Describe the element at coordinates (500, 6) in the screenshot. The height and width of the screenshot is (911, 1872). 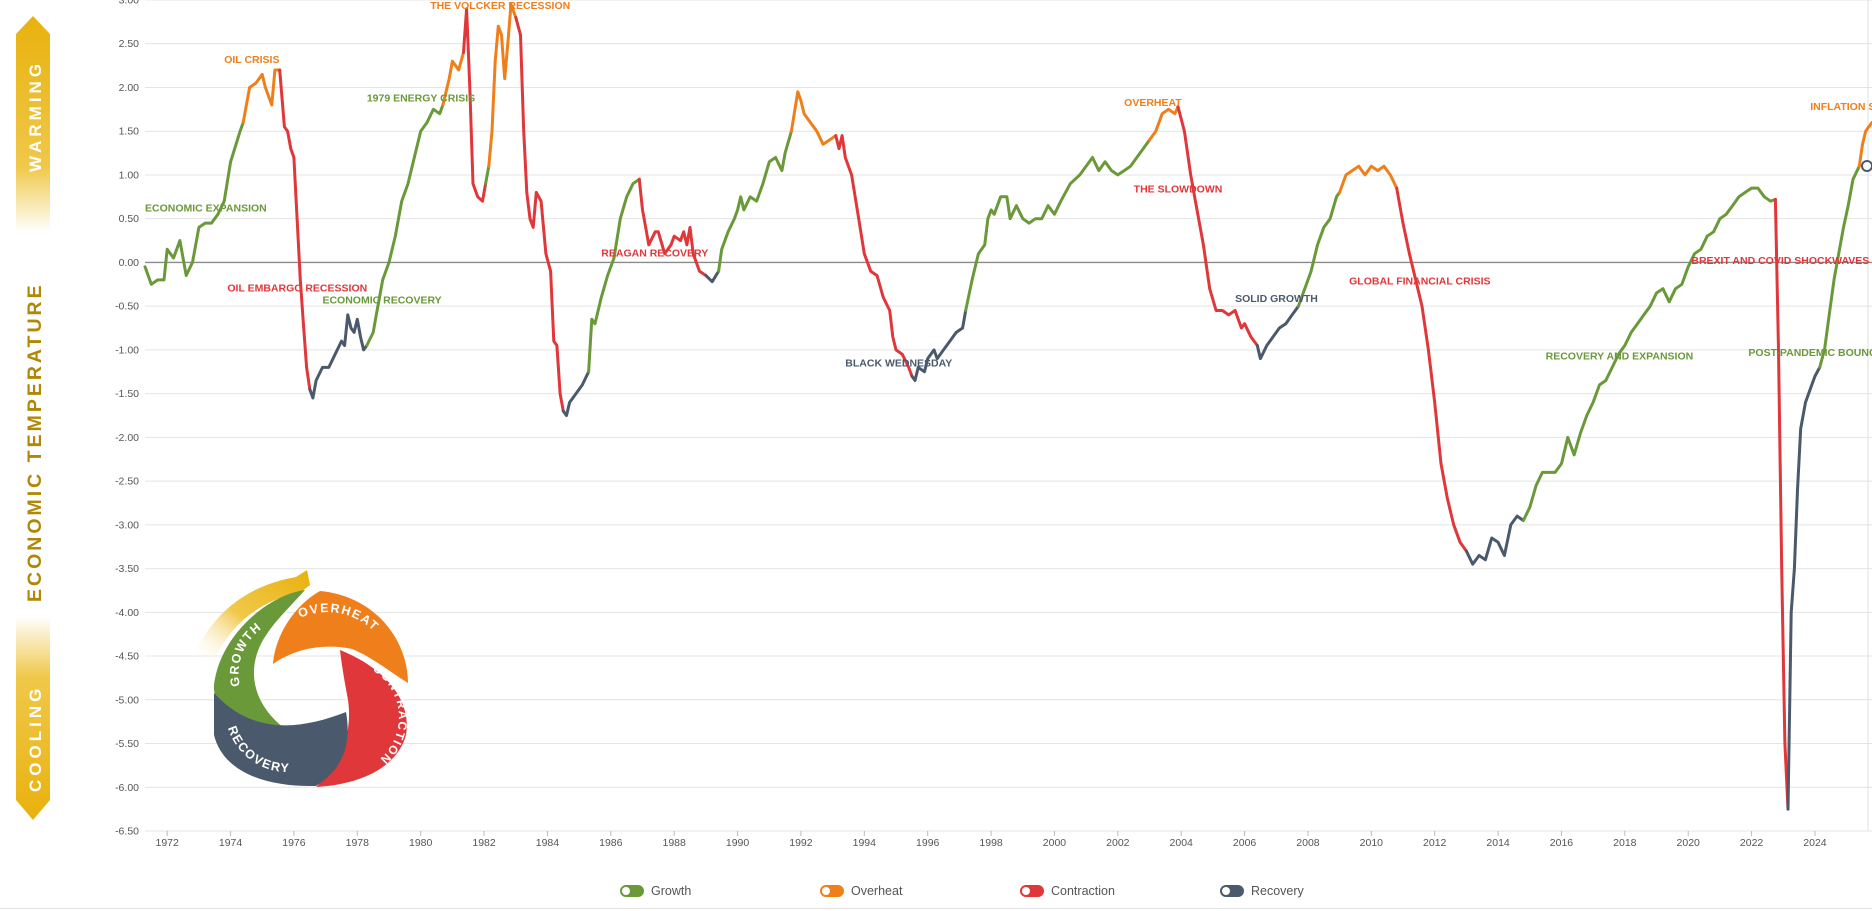
I see `annotation-label: THE VOLCKER RECESSION` at that location.